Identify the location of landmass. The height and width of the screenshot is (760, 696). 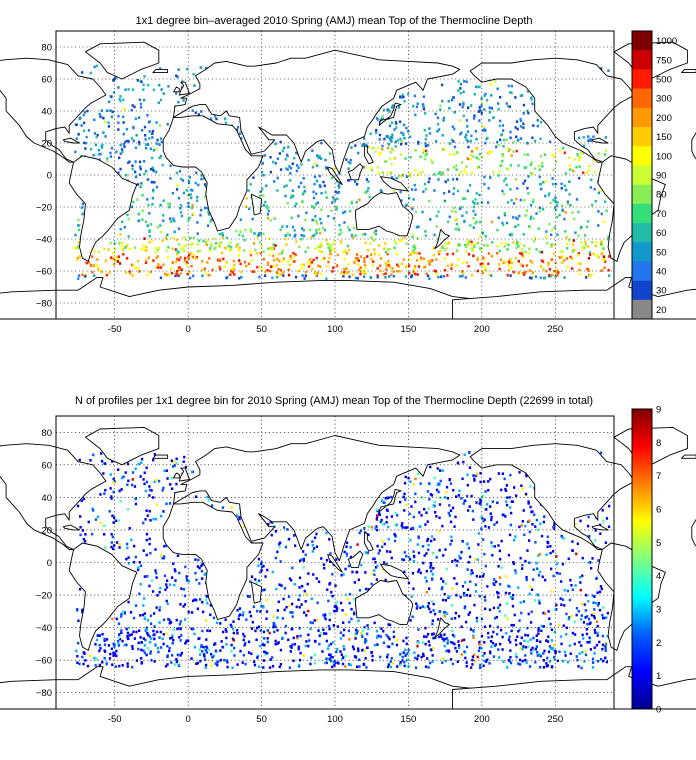
(256, 592).